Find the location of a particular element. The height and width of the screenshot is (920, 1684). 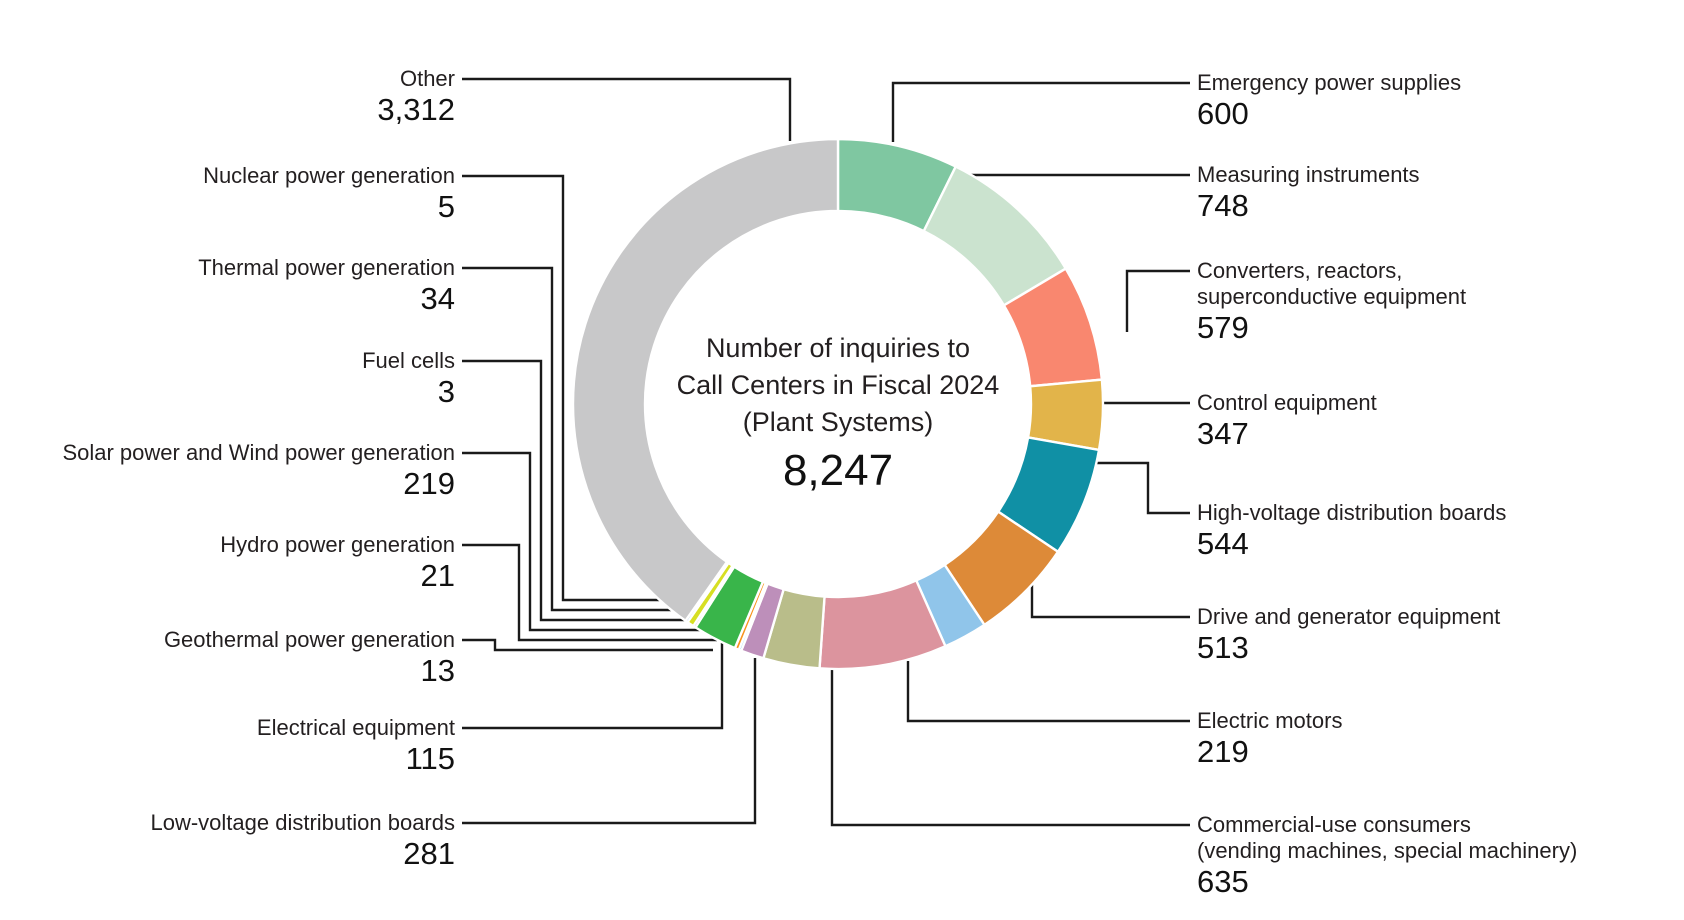

label-text-electric_motors: Electric motors is located at coordinates (1270, 720).